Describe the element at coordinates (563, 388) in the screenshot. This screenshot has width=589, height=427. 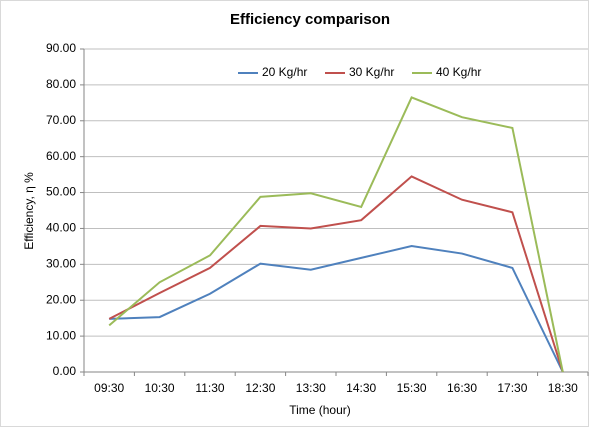
I see `x-tick-label: 18:30` at that location.